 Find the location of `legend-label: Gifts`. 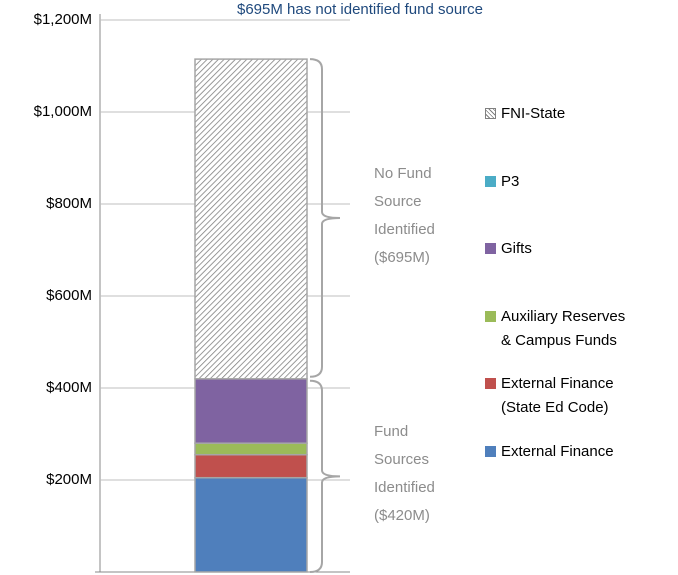

legend-label: Gifts is located at coordinates (516, 248).